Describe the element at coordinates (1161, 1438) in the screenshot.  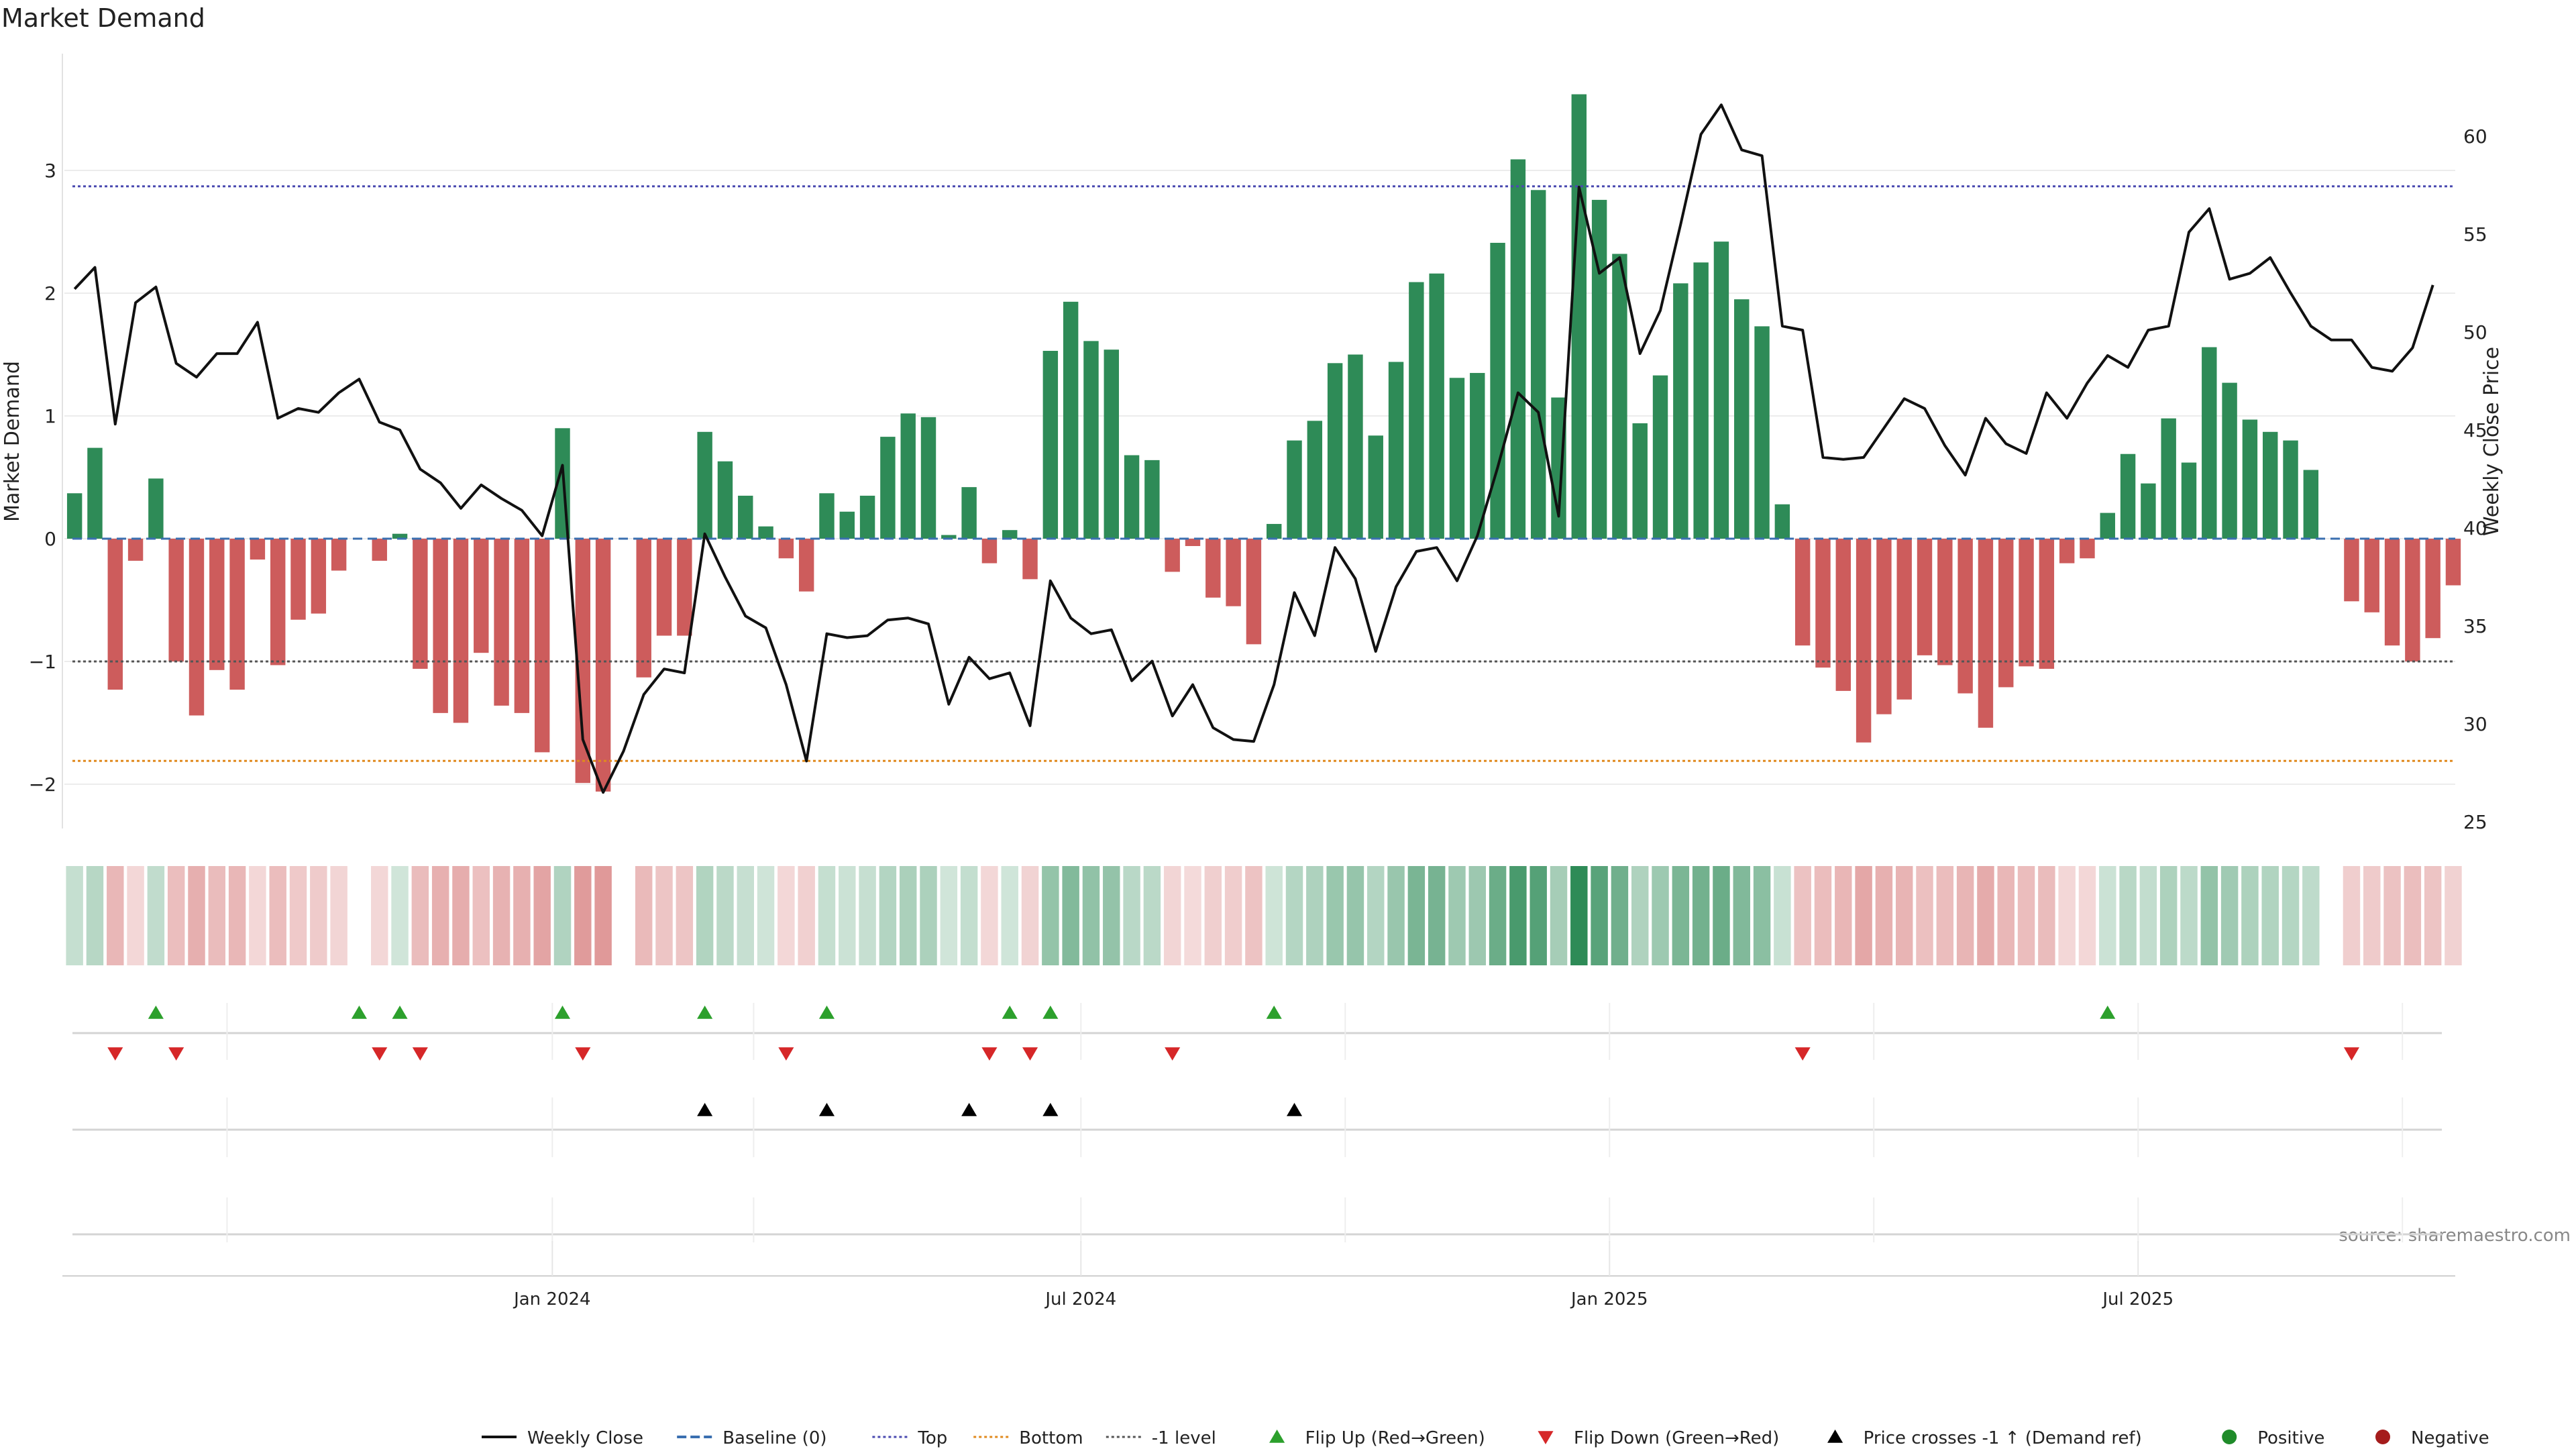
I see `legend-item-minus1: -1 level` at that location.